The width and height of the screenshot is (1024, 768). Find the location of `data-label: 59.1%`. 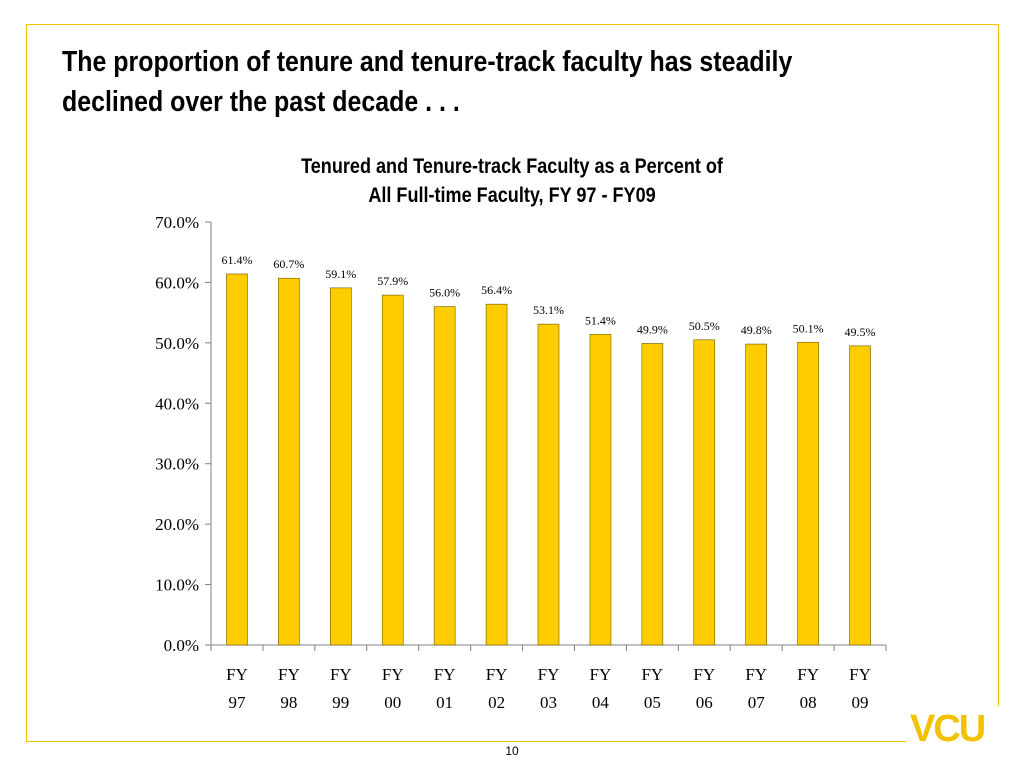

data-label: 59.1% is located at coordinates (340, 274).